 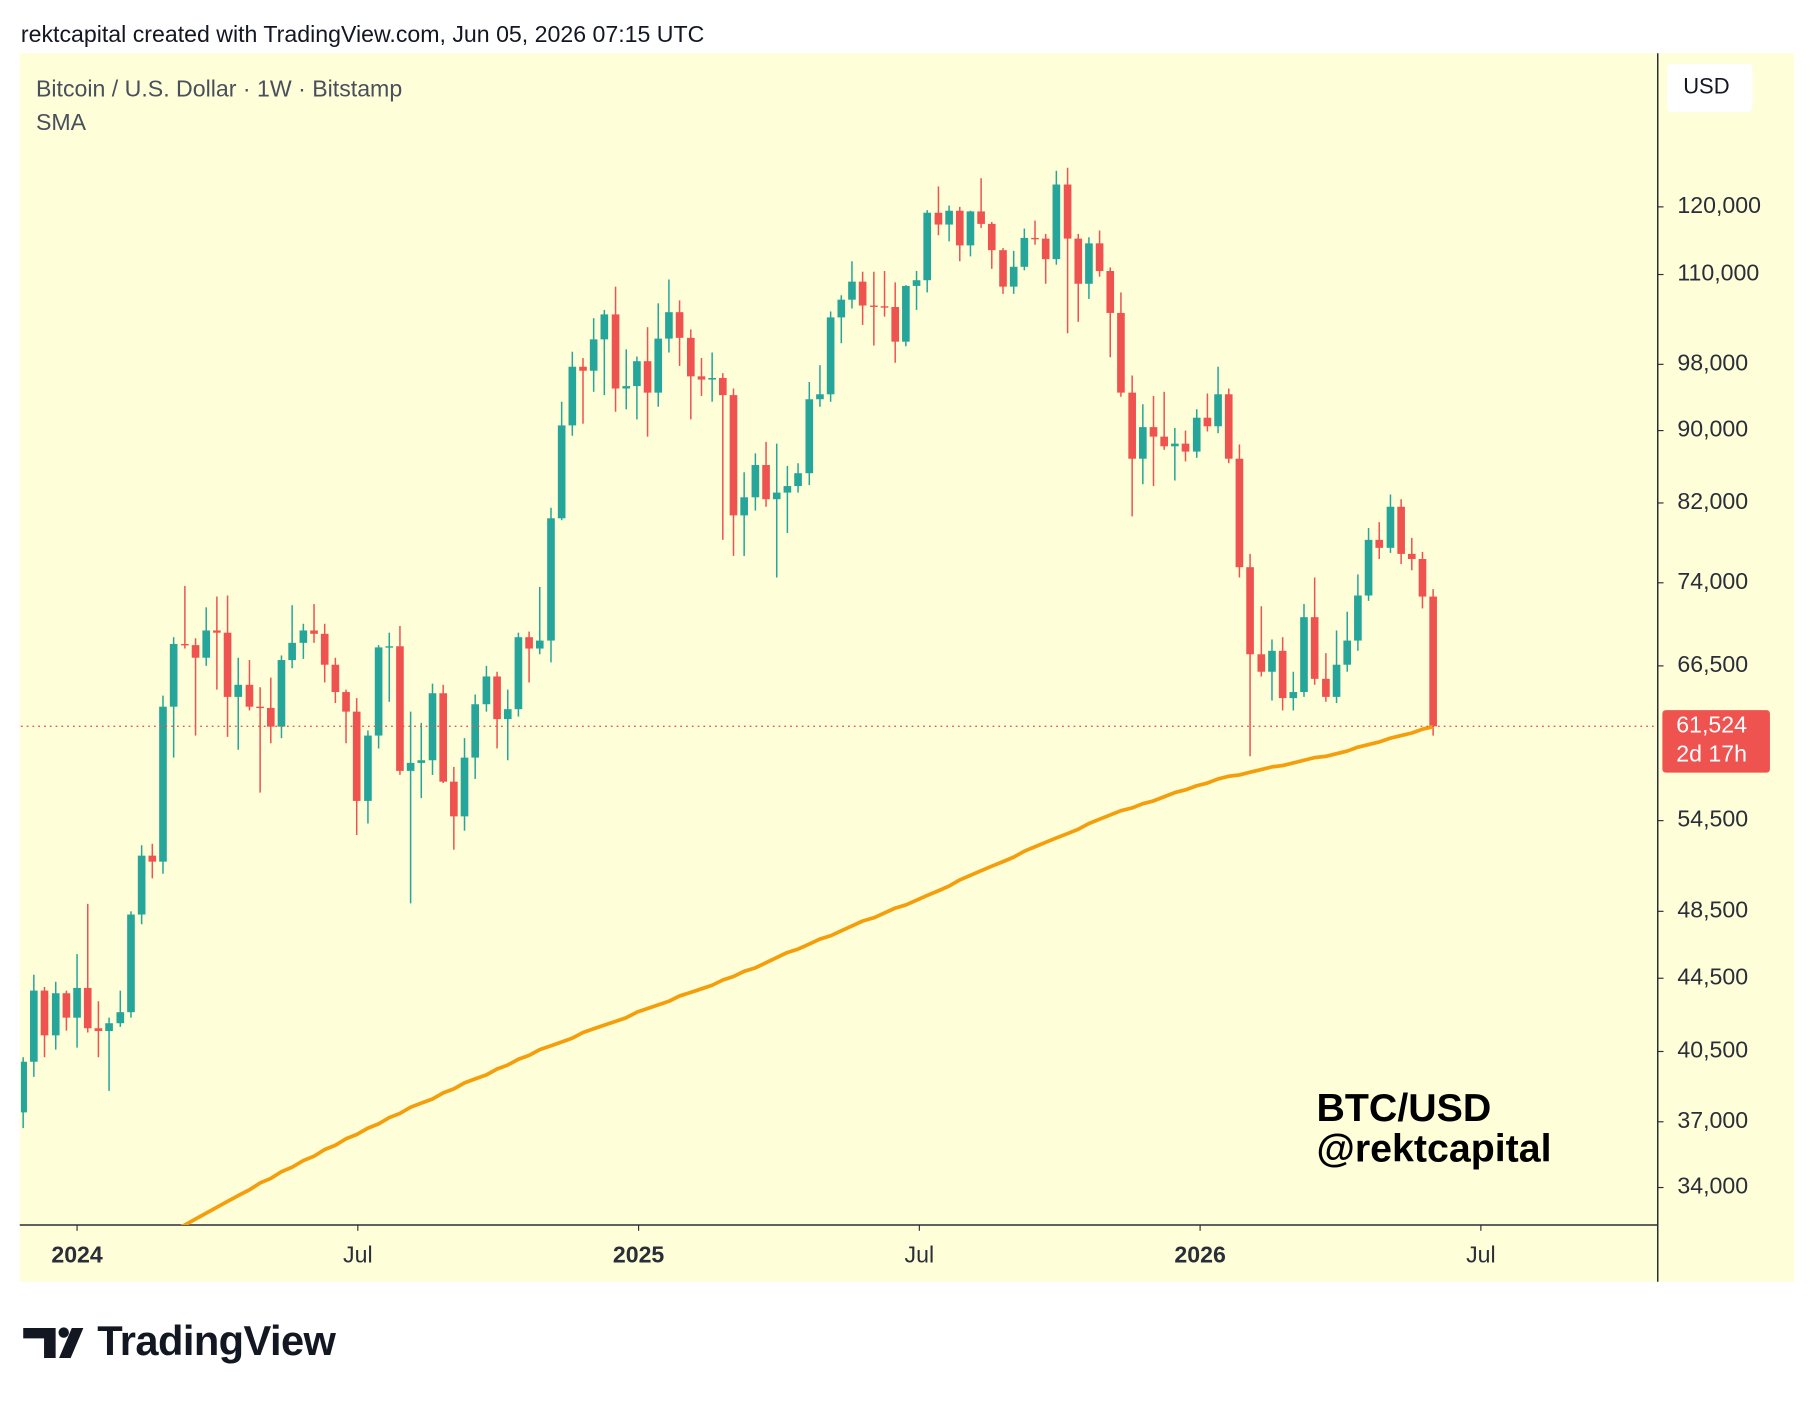 I want to click on y-tick-label: 110,000, so click(x=1718, y=273).